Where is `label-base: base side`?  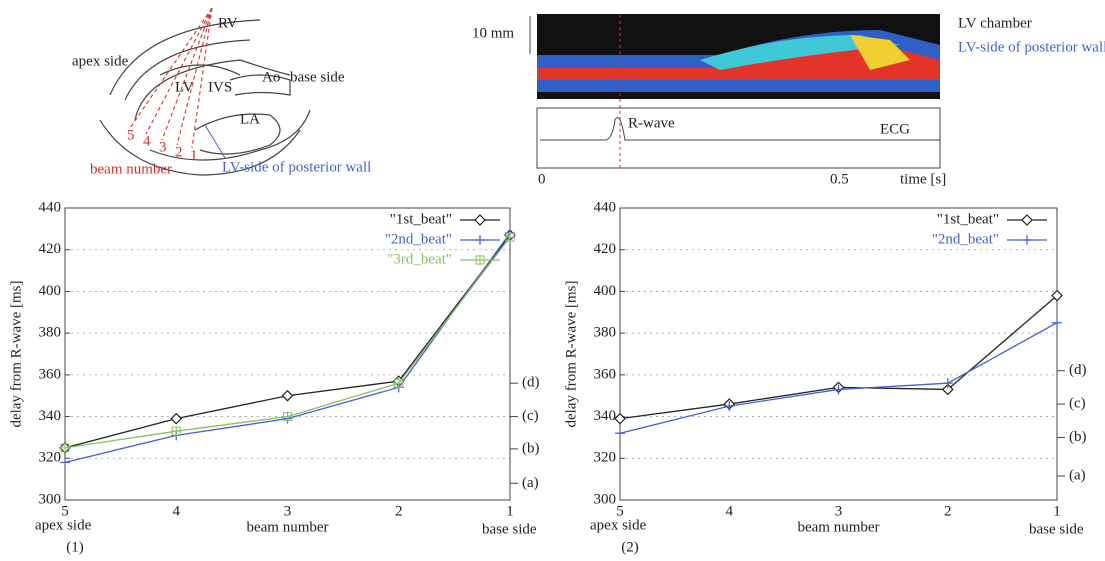
label-base: base side is located at coordinates (317, 77).